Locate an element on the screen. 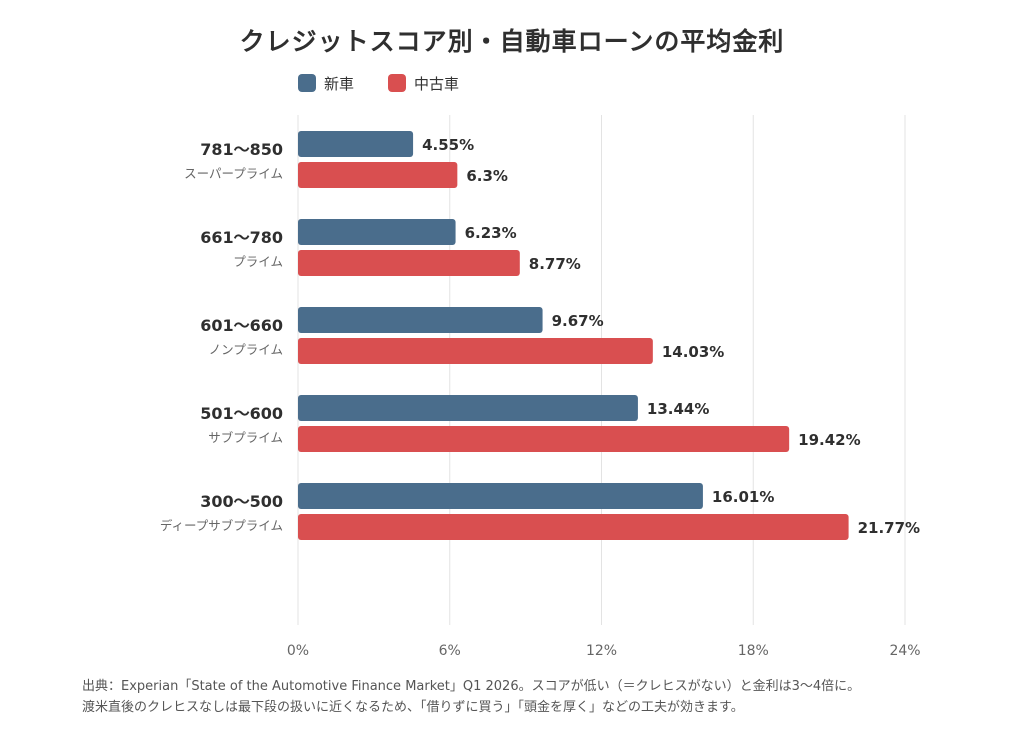  legend-label: 新車 is located at coordinates (339, 83).